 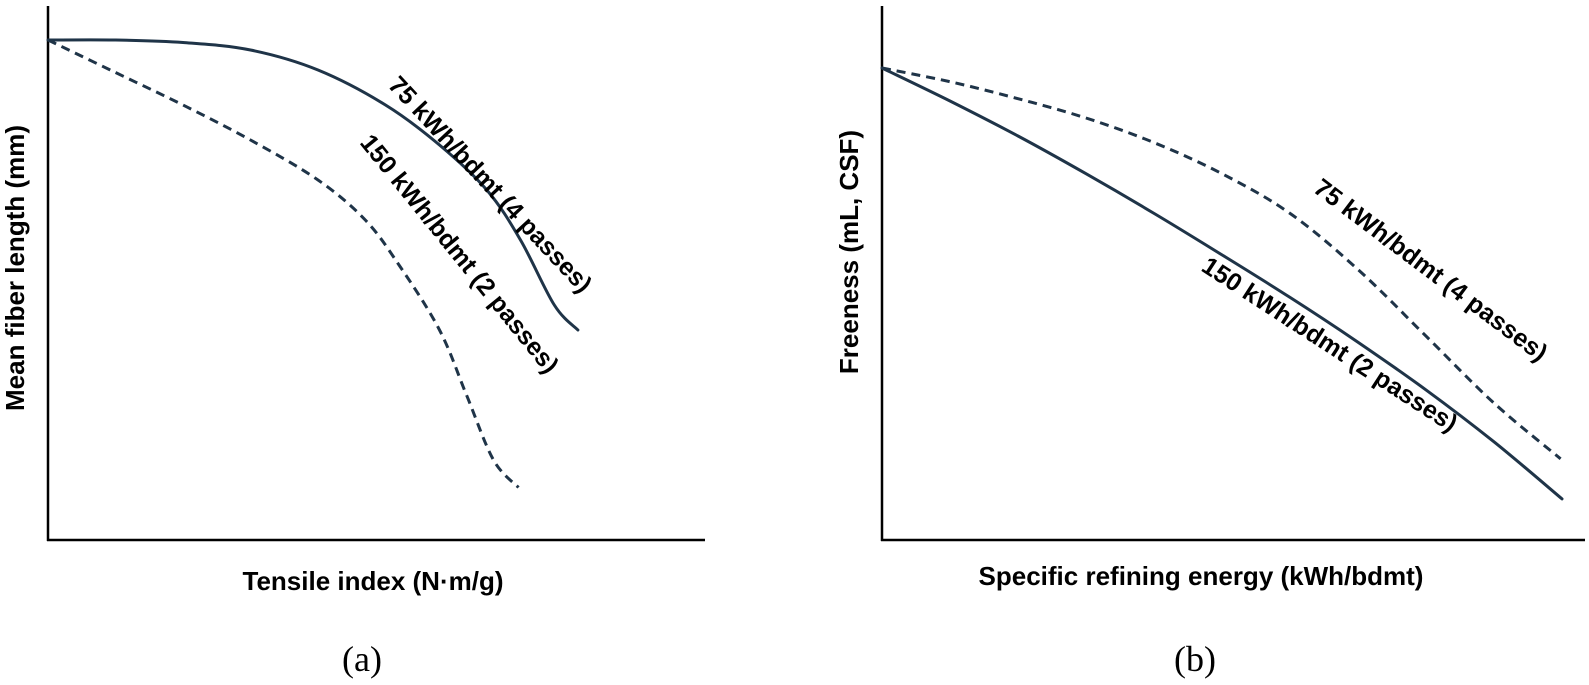 I want to click on panel-b-x-axis-title: Specific refining energy (kWh/bdmt), so click(x=1201, y=576).